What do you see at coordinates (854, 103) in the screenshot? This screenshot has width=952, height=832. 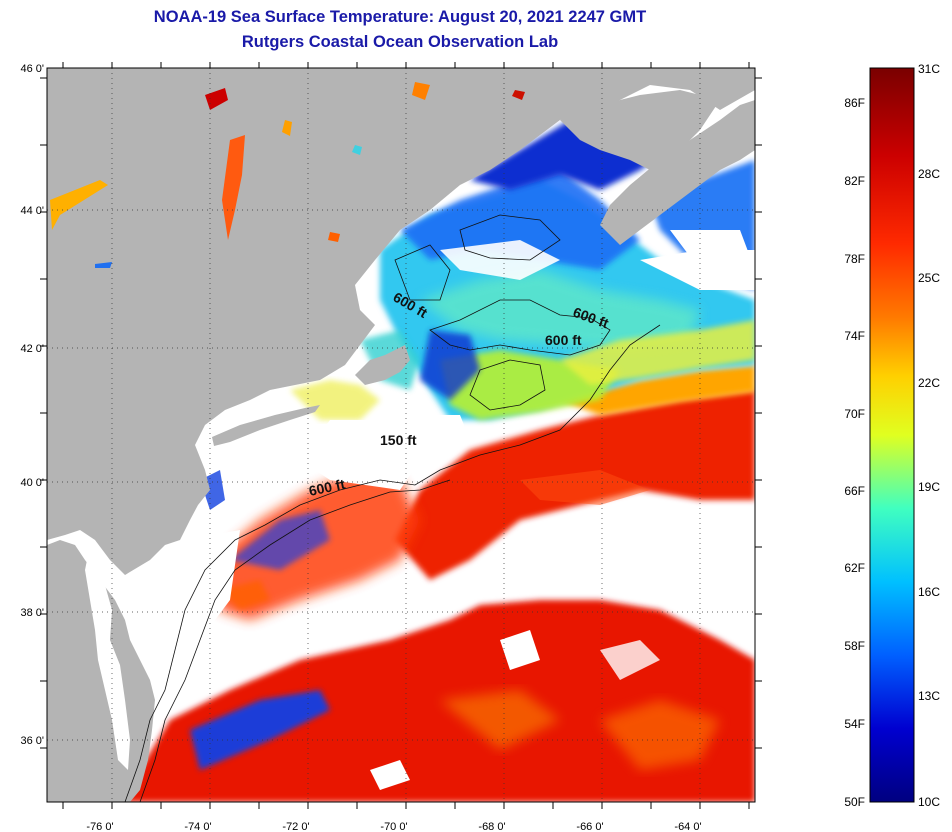 I see `colorbar-f-label: 86F` at bounding box center [854, 103].